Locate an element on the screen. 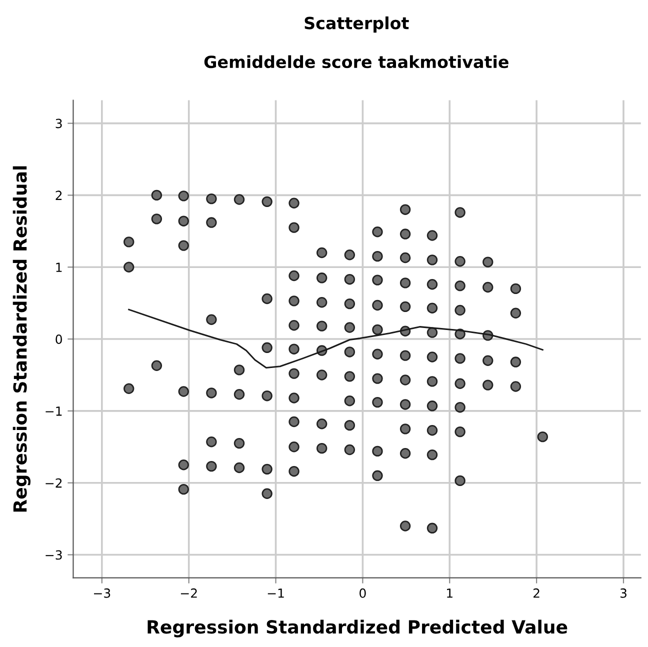  y-tick-label: 2 is located at coordinates (59, 195).